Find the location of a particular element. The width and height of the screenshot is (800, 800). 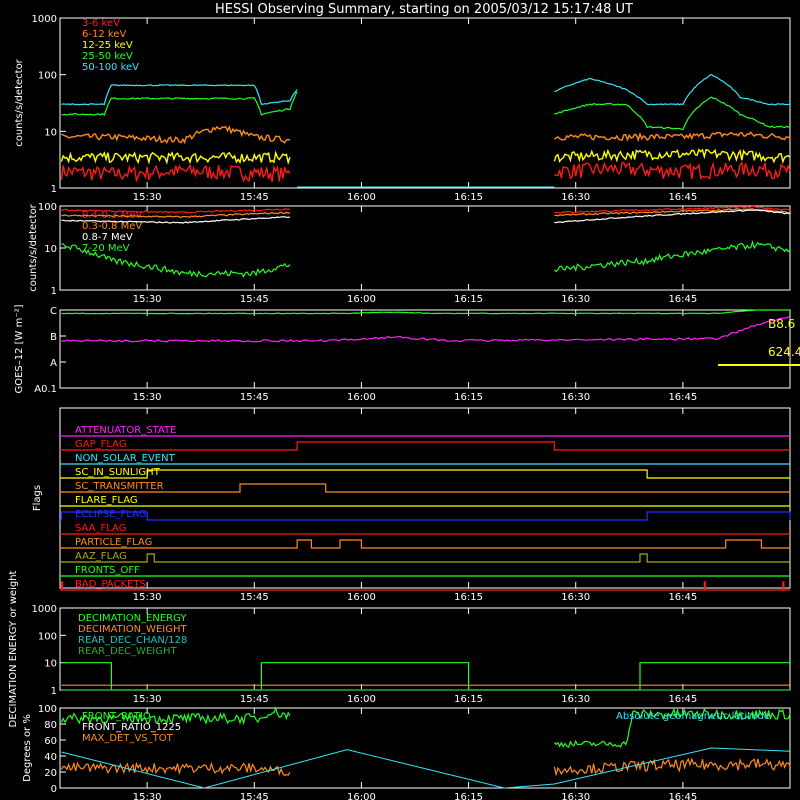

panel6-ytick-label: 80 is located at coordinates (50, 725).